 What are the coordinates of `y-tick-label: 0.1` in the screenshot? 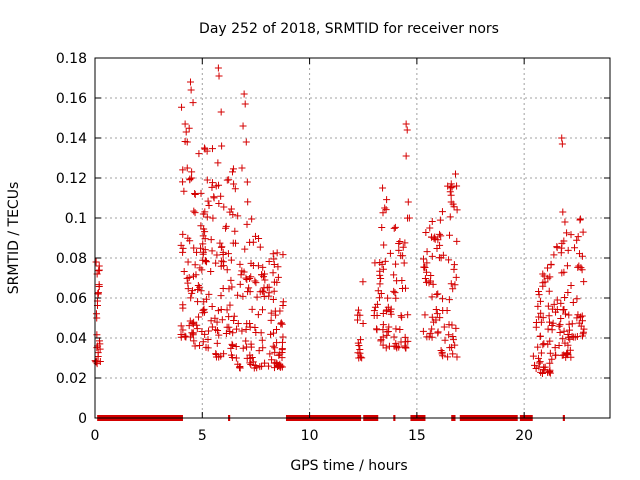 It's located at (76, 219).